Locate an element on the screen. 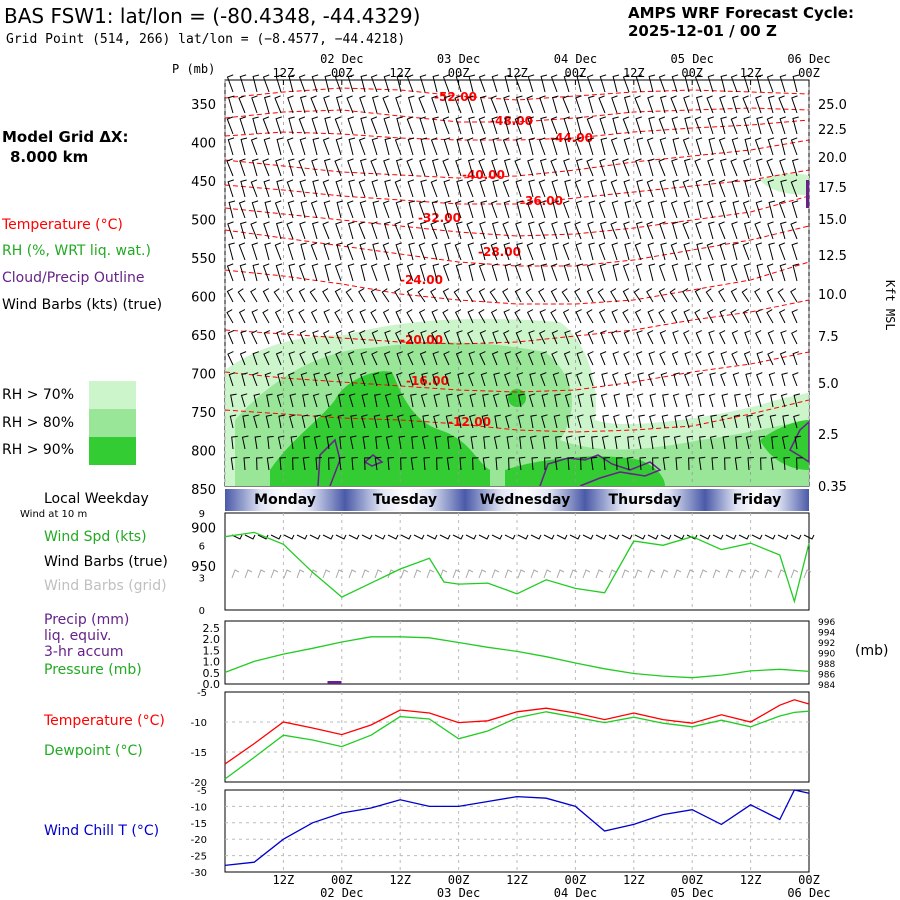 The image size is (900, 900). precip-y-tick-label: 2.5 is located at coordinates (212, 628).